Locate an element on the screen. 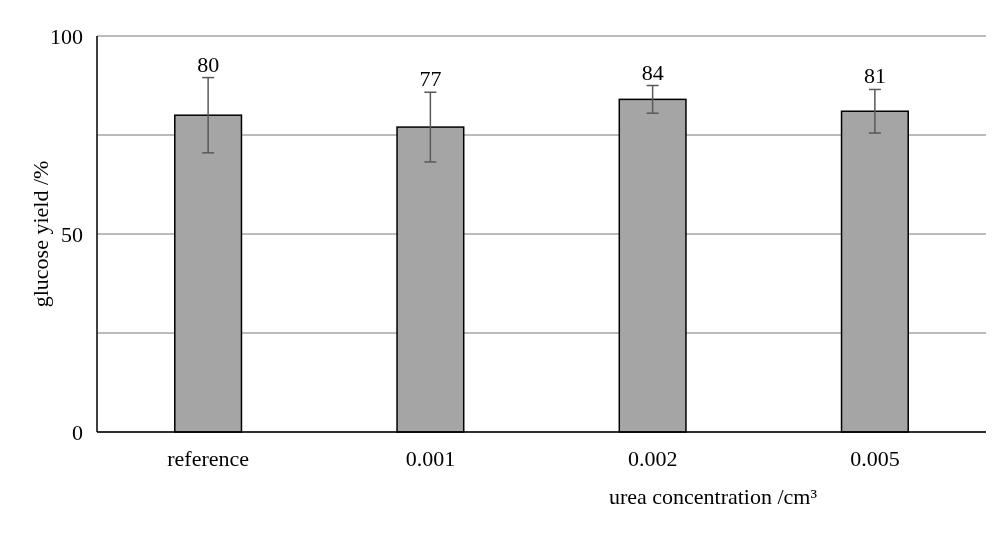 Image resolution: width=1004 pixels, height=534 pixels. data-label: 81 is located at coordinates (874, 76).